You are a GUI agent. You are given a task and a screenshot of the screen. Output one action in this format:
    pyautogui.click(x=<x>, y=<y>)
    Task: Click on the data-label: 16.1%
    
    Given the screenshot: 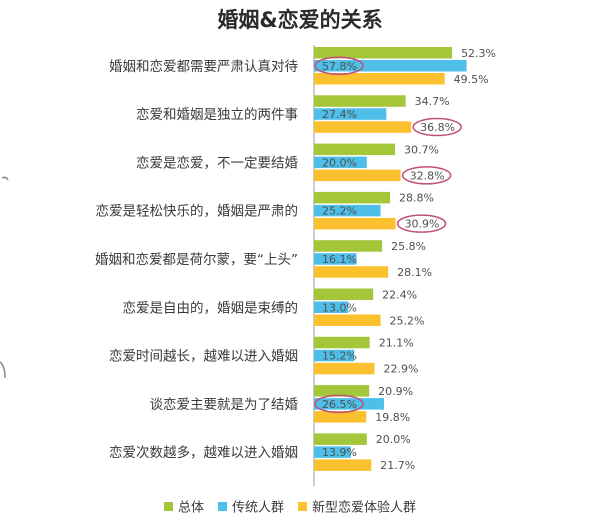 What is the action you would take?
    pyautogui.click(x=339, y=259)
    